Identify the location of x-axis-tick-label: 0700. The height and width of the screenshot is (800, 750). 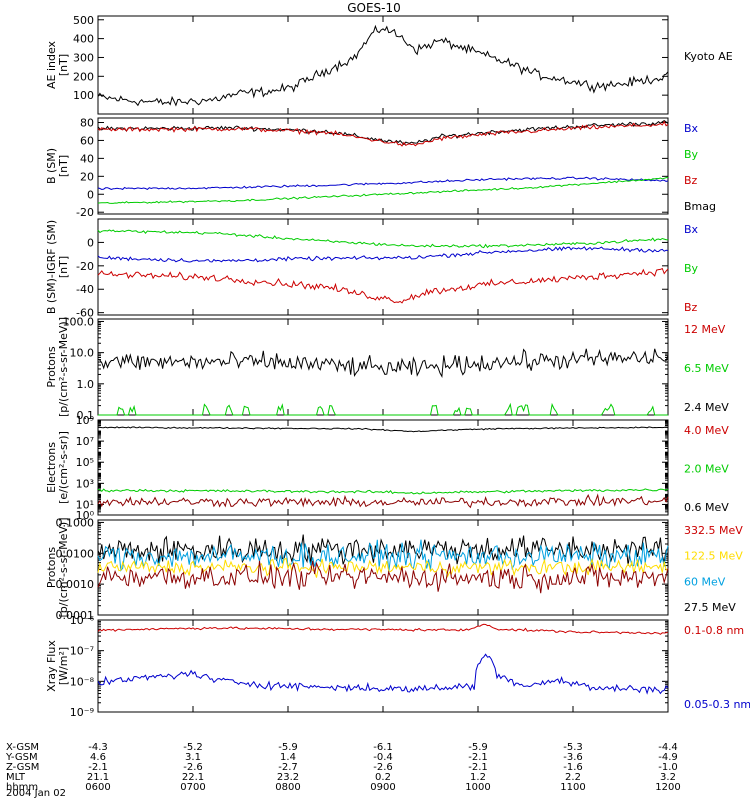
(192, 787).